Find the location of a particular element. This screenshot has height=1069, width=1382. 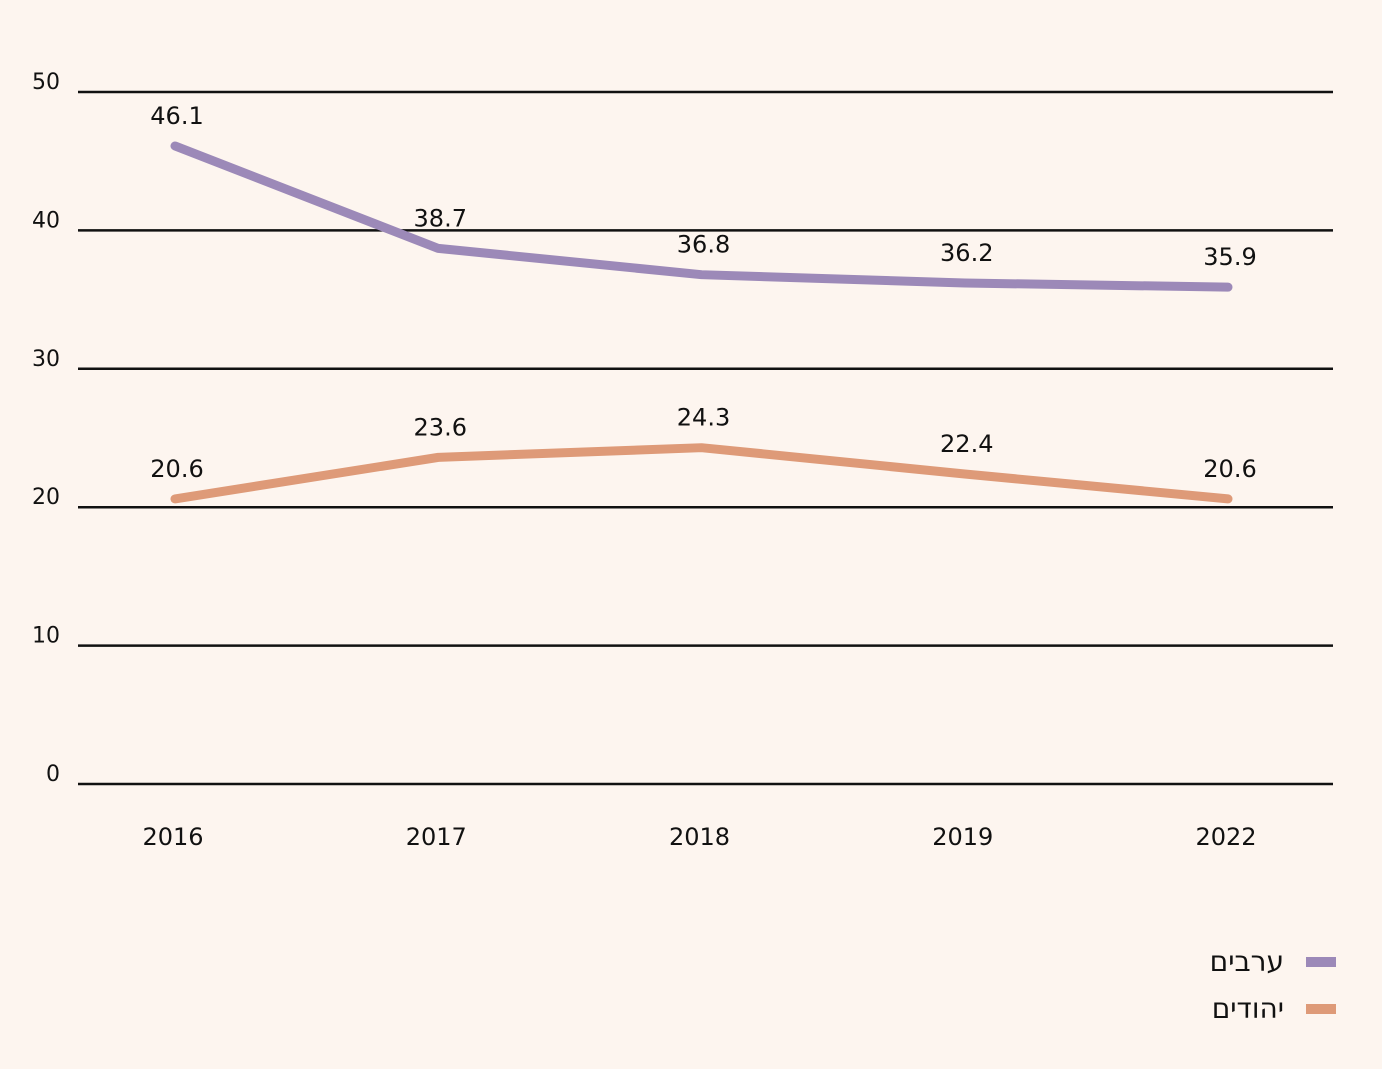

y-tick-label: 0 is located at coordinates (53, 774).